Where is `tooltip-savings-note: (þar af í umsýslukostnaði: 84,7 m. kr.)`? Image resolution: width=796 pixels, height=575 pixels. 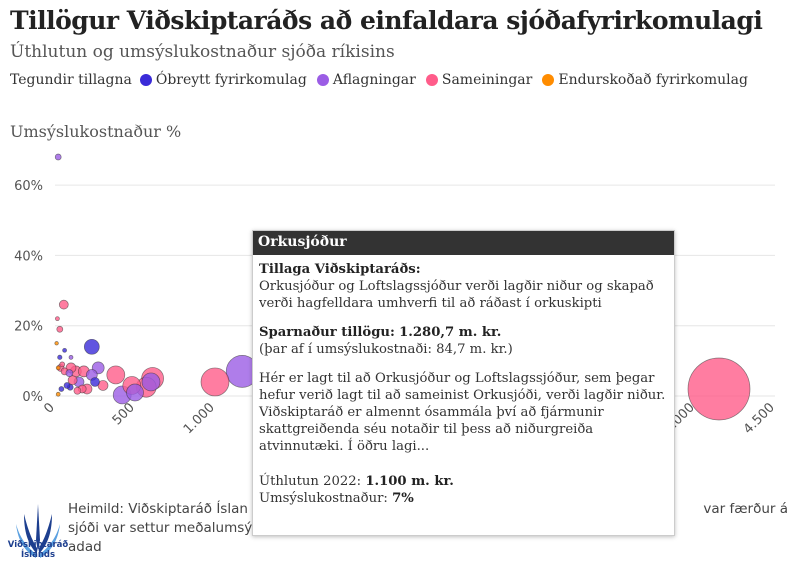 tooltip-savings-note: (þar af í umsýslukostnaði: 84,7 m. kr.) is located at coordinates (386, 349).